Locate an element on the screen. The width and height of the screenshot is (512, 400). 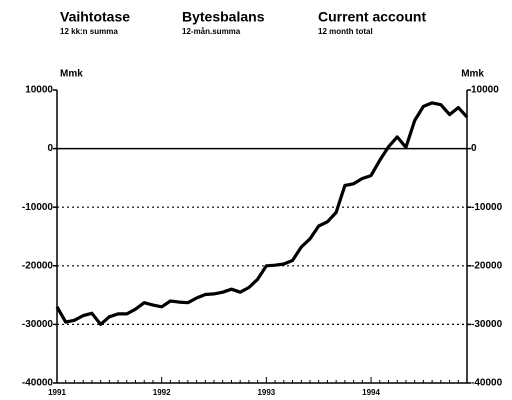
y2-tick-label: -10000 is located at coordinates (487, 207).